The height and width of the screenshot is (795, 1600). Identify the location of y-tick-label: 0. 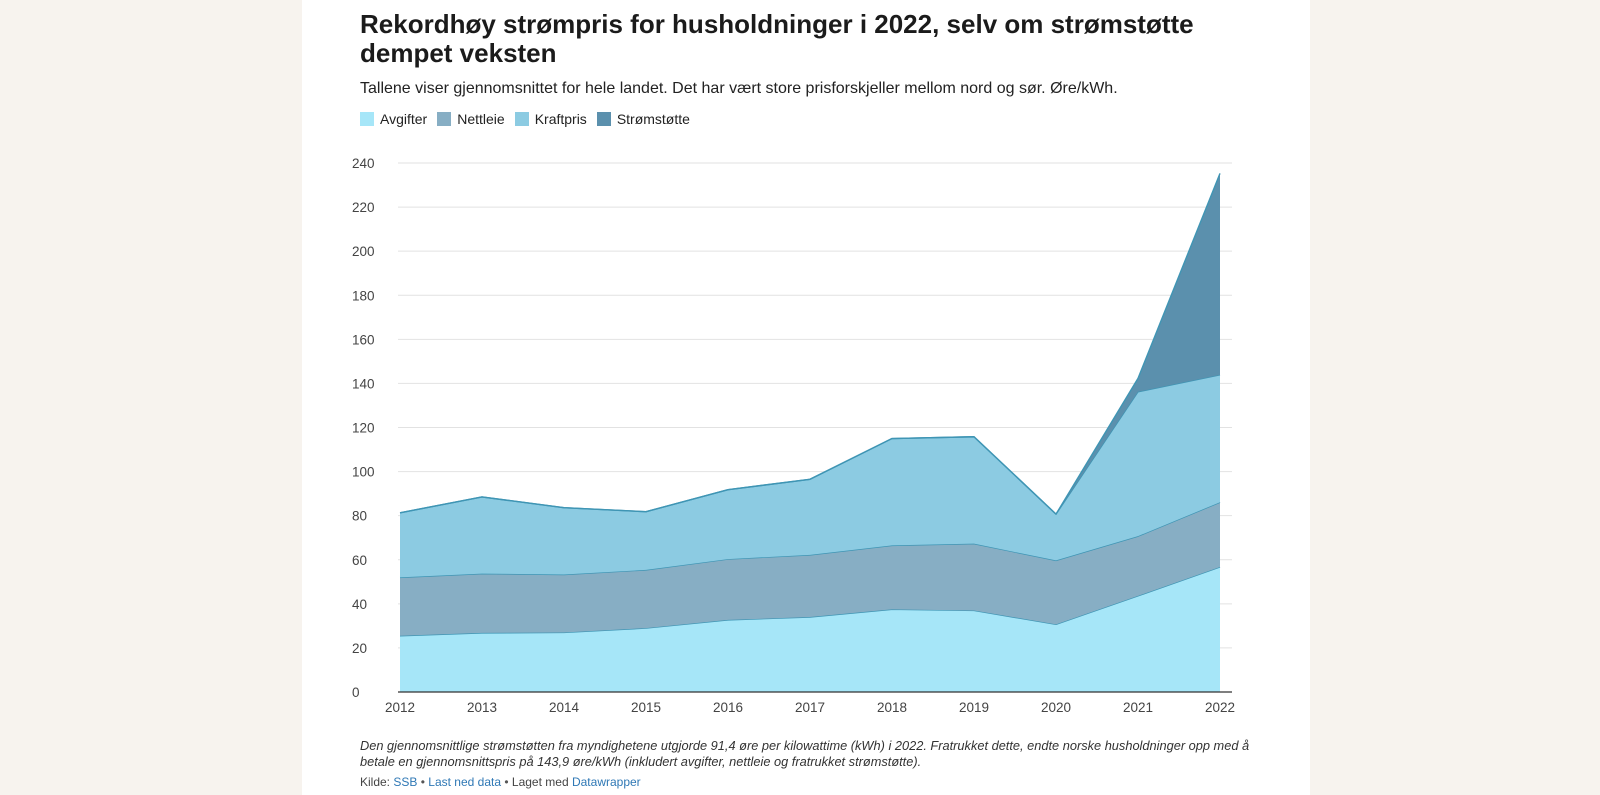
(356, 692).